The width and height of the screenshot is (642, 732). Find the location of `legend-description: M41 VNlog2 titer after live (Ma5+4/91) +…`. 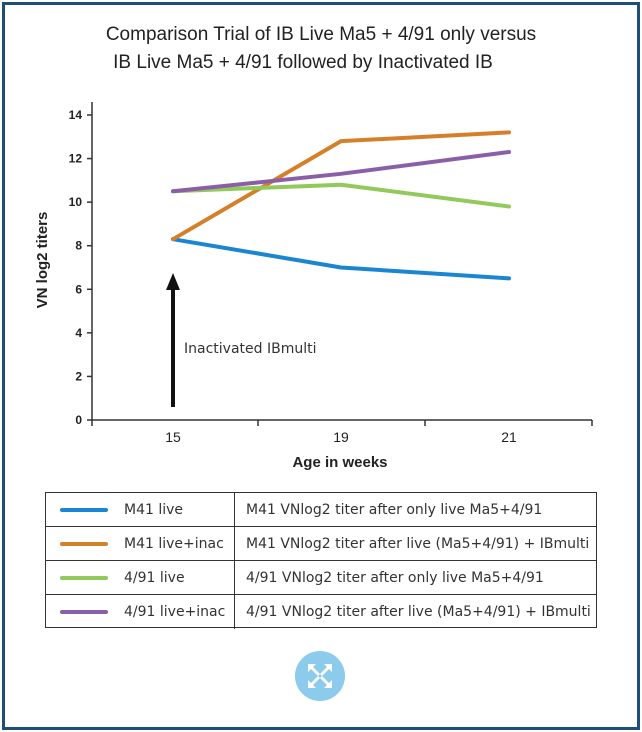

legend-description: M41 VNlog2 titer after live (Ma5+4/91) +… is located at coordinates (418, 544).